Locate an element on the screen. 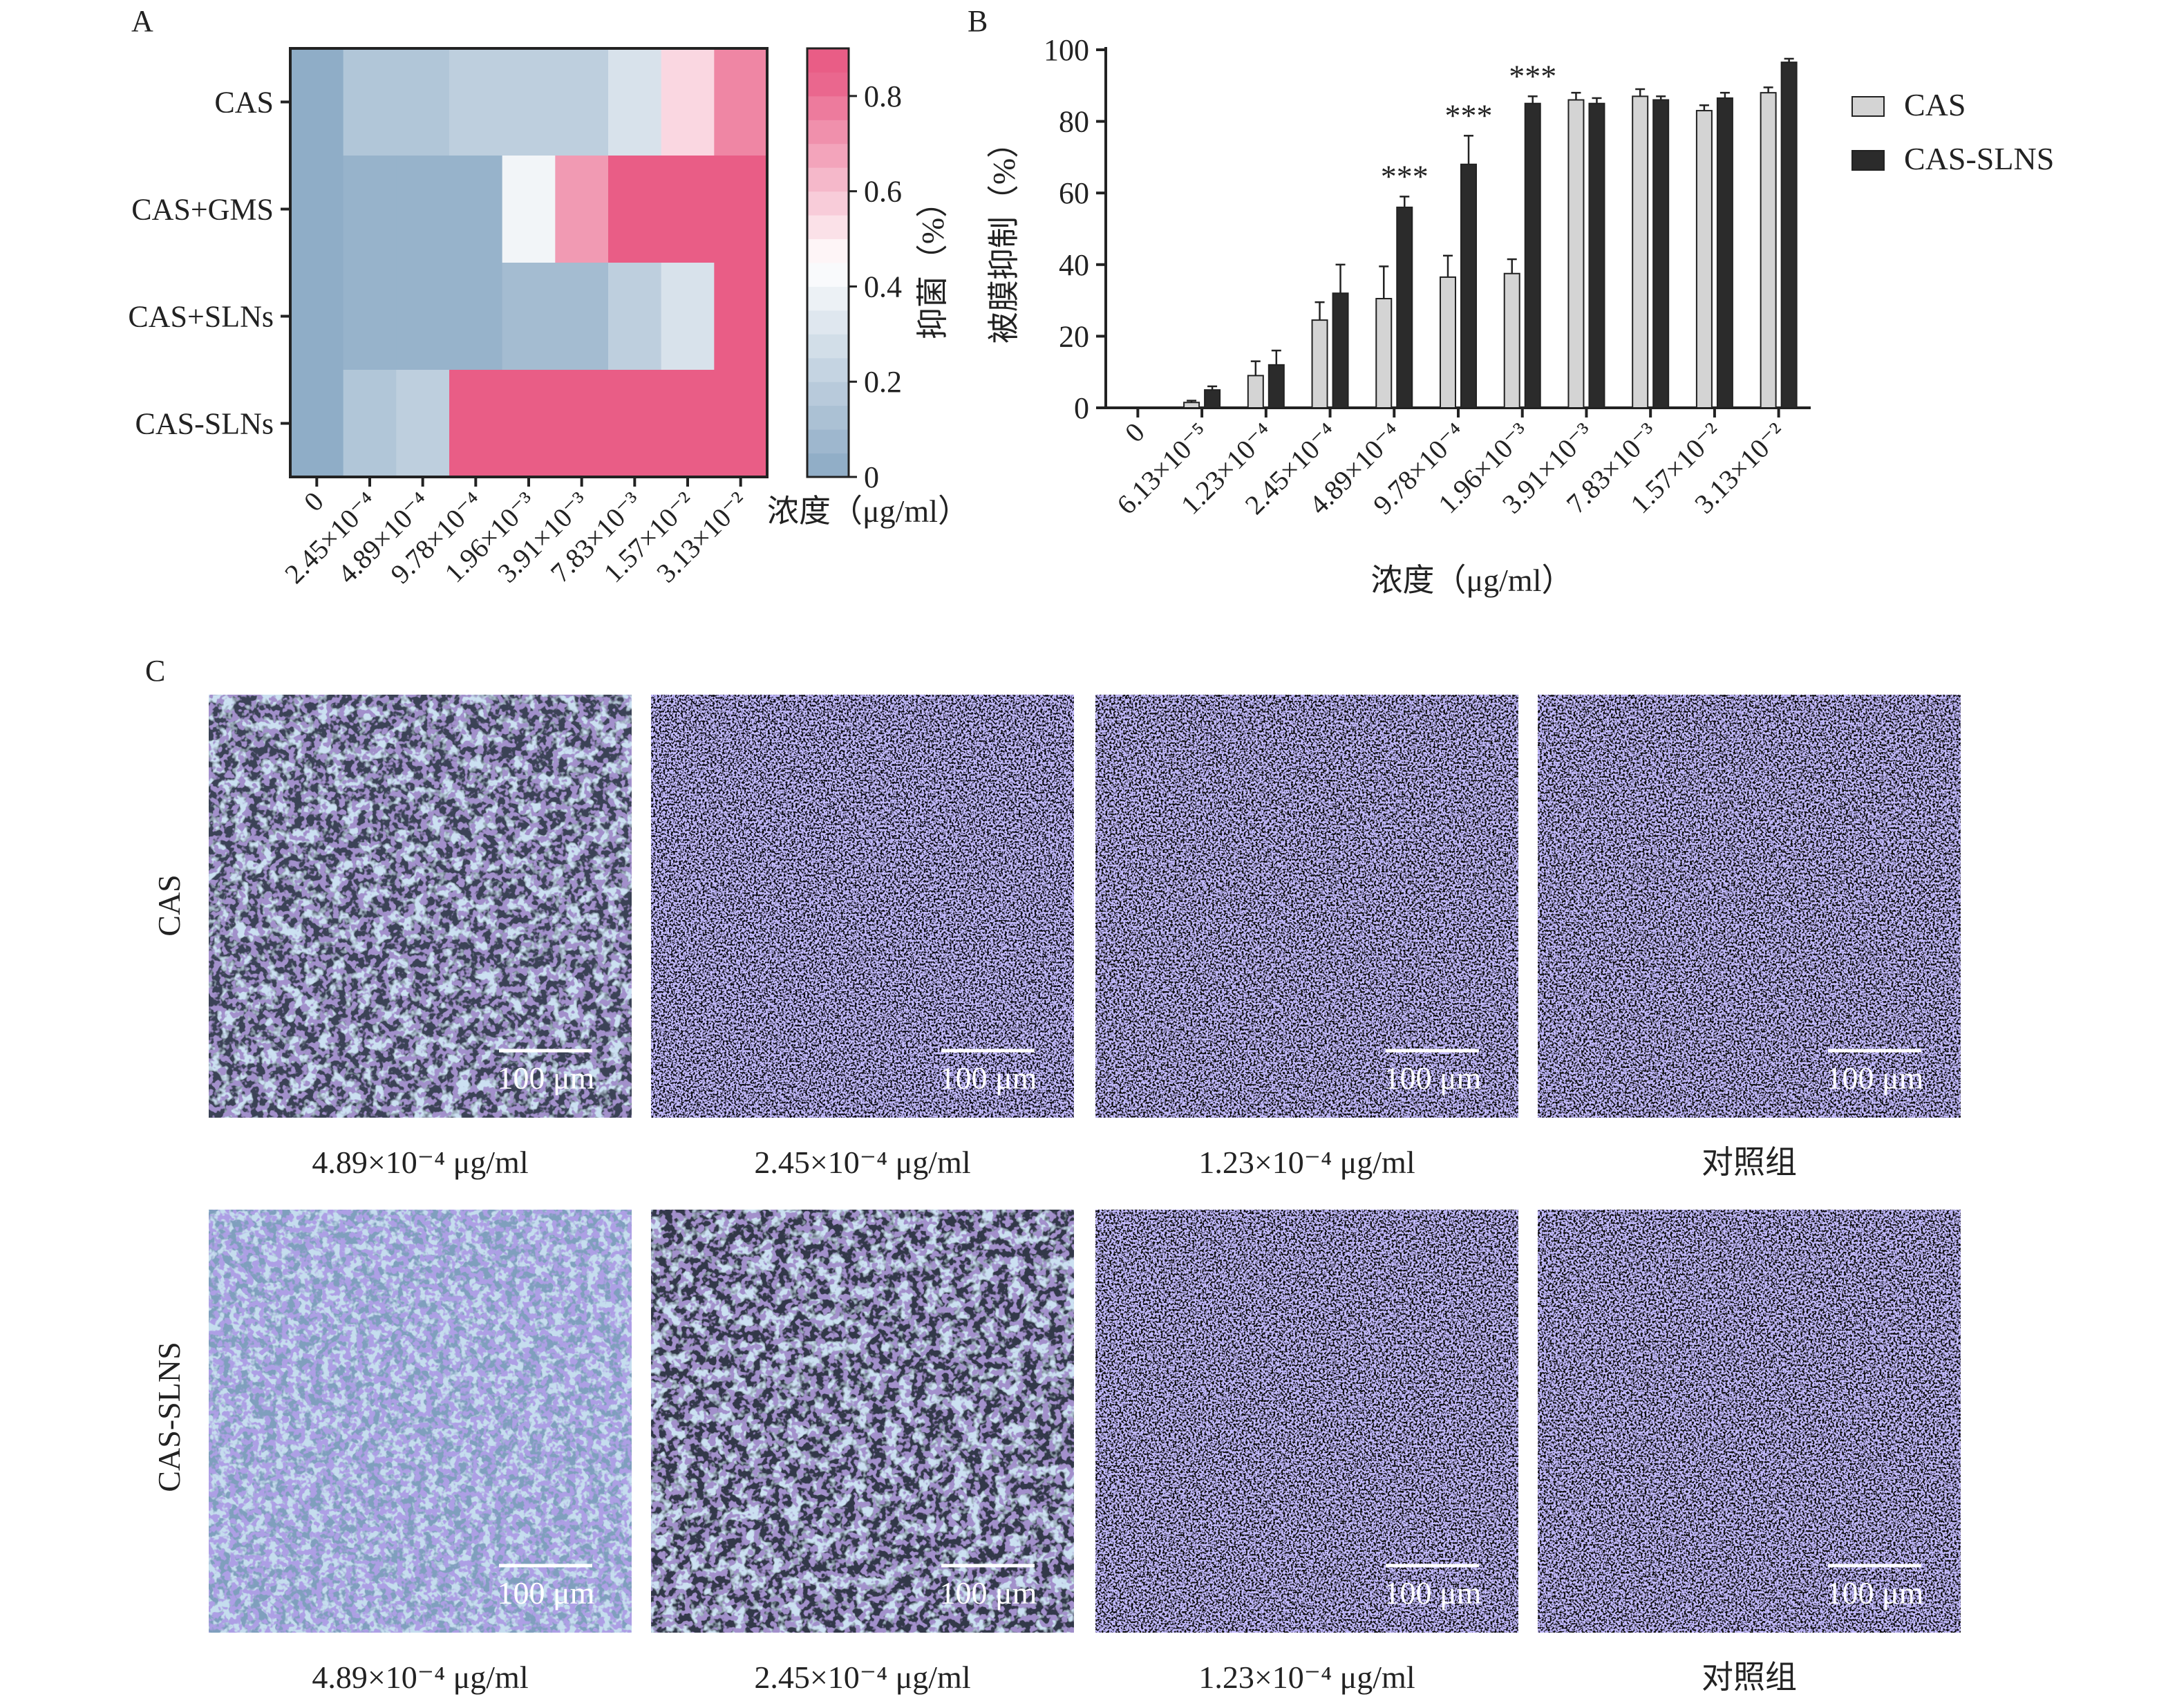 Image resolution: width=2177 pixels, height=1708 pixels. bar-y-tick-label: 20 is located at coordinates (1074, 336).